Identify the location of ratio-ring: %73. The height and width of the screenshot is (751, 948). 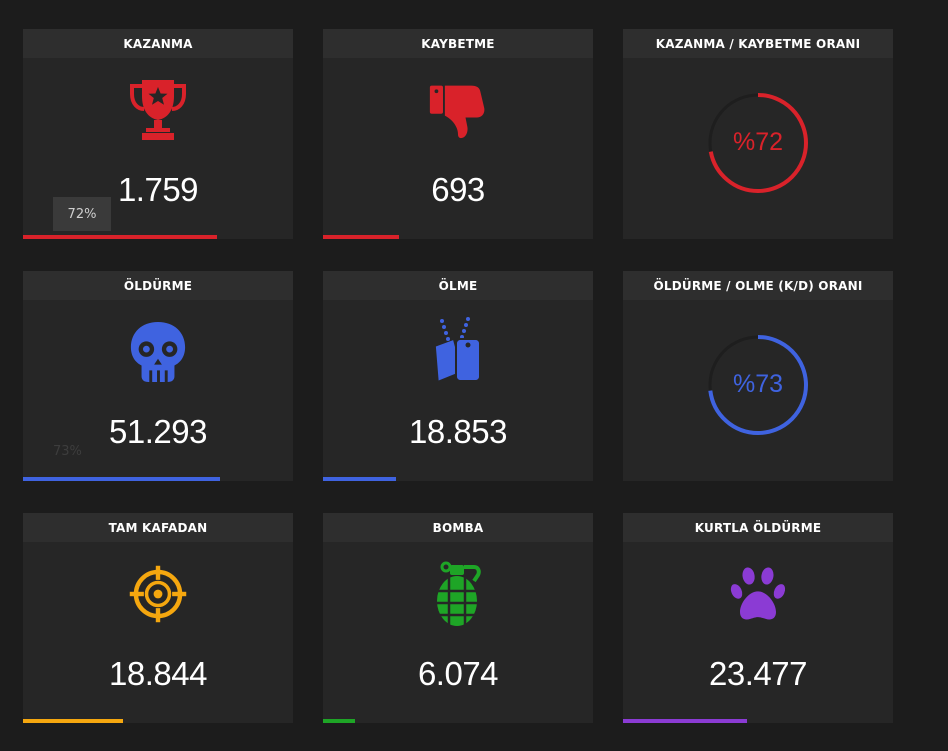
(758, 385).